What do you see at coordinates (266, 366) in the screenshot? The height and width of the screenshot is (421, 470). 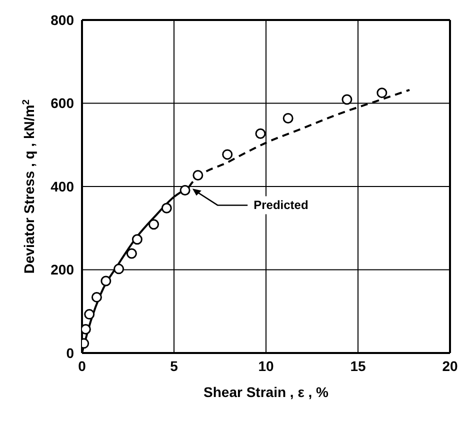 I see `x-tick-label: 10` at bounding box center [266, 366].